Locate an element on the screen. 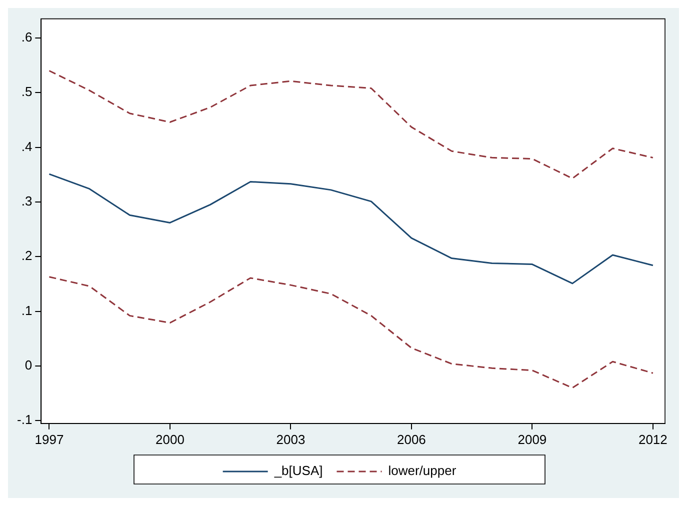  x-tick-label: 2006 is located at coordinates (411, 439).